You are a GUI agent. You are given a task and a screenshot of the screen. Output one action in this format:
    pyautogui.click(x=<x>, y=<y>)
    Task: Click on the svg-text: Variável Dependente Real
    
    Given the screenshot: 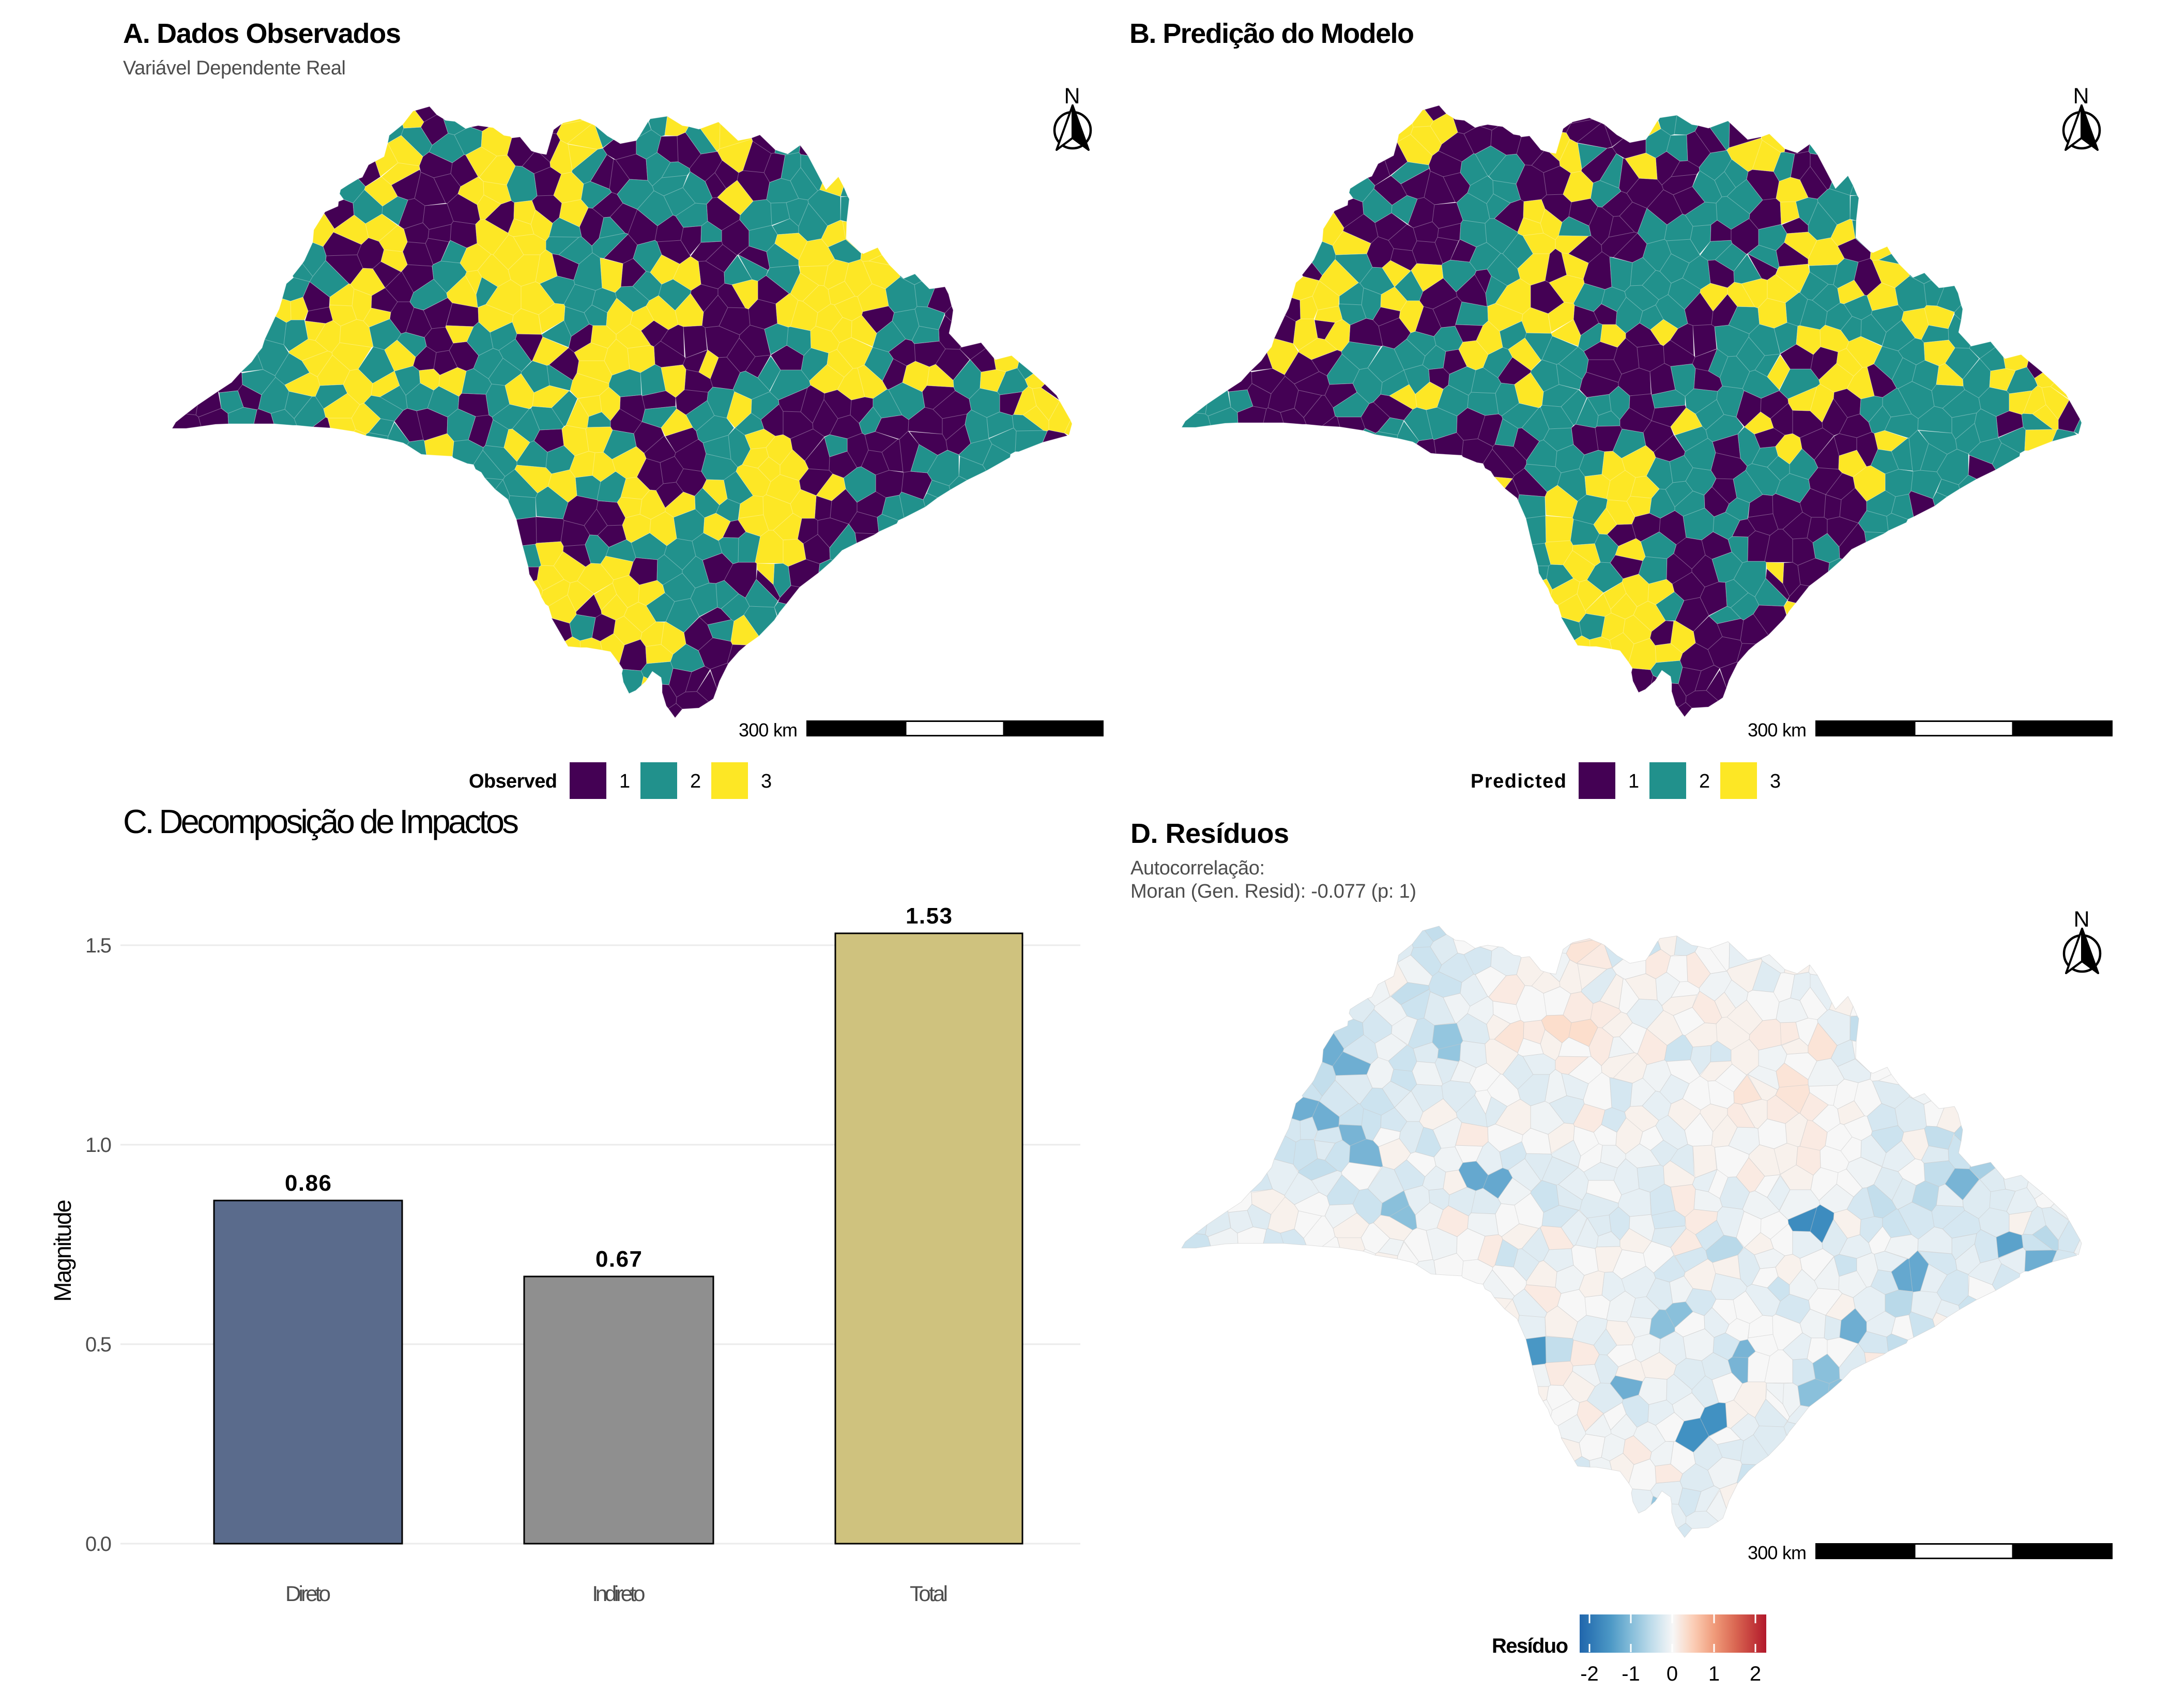 What is the action you would take?
    pyautogui.click(x=234, y=68)
    